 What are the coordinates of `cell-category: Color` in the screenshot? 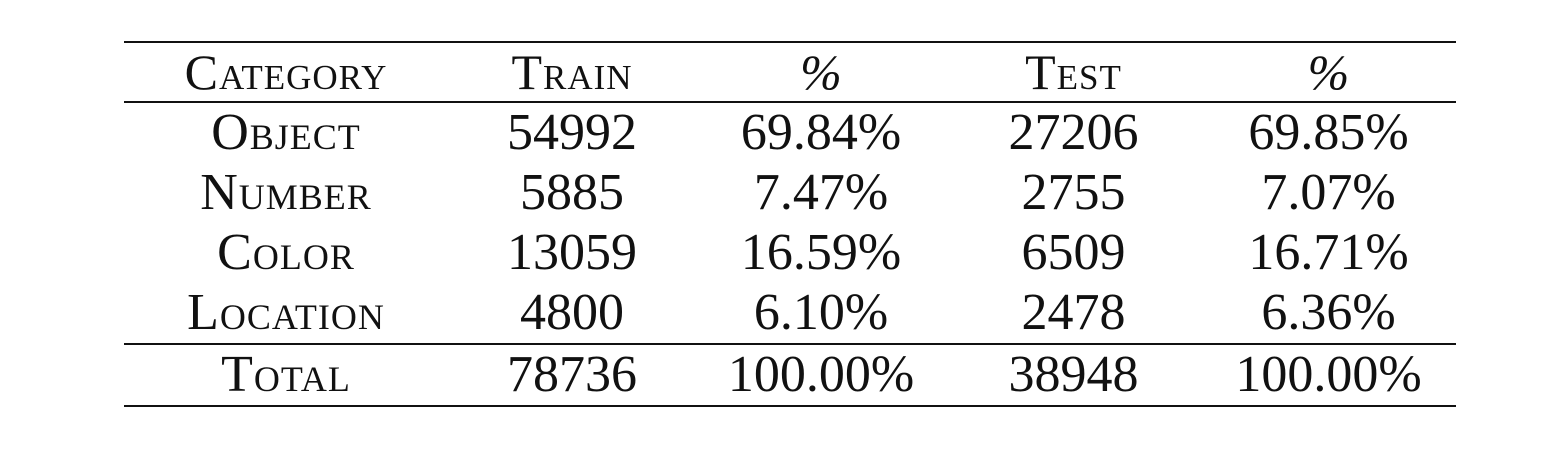 It's located at (286, 252).